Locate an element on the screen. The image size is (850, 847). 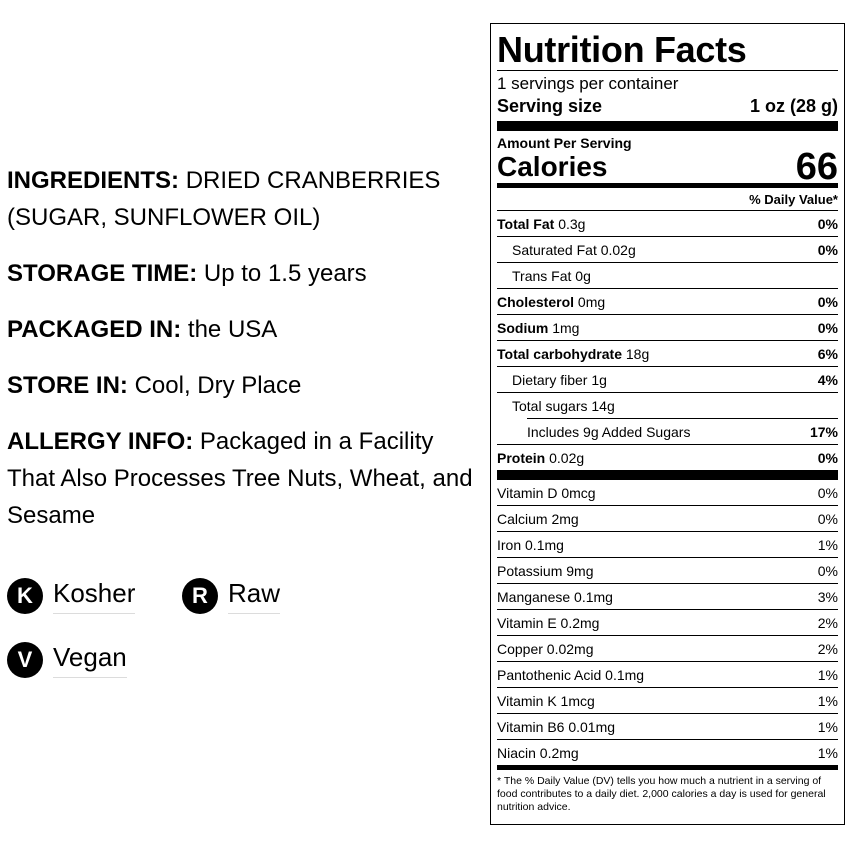
vitamin-name: Vitamin K 1mcg is located at coordinates (546, 700).